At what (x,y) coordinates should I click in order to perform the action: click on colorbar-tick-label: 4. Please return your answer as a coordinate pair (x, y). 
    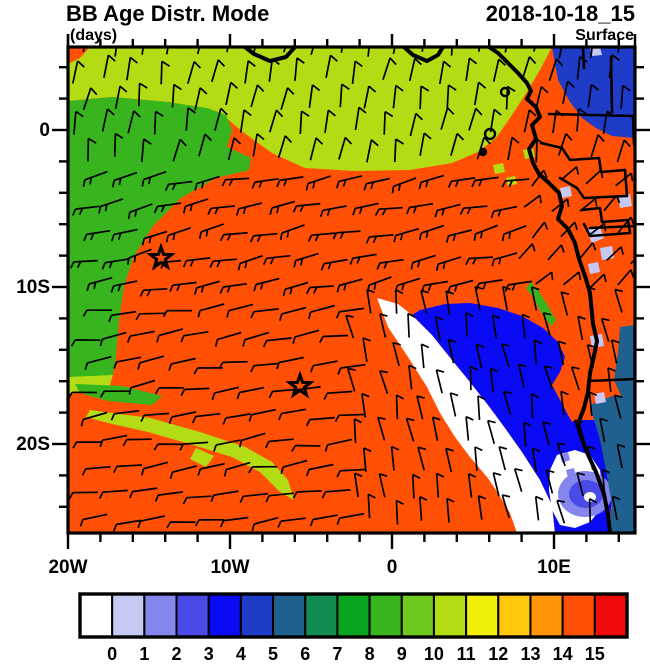
    Looking at the image, I should click on (241, 654).